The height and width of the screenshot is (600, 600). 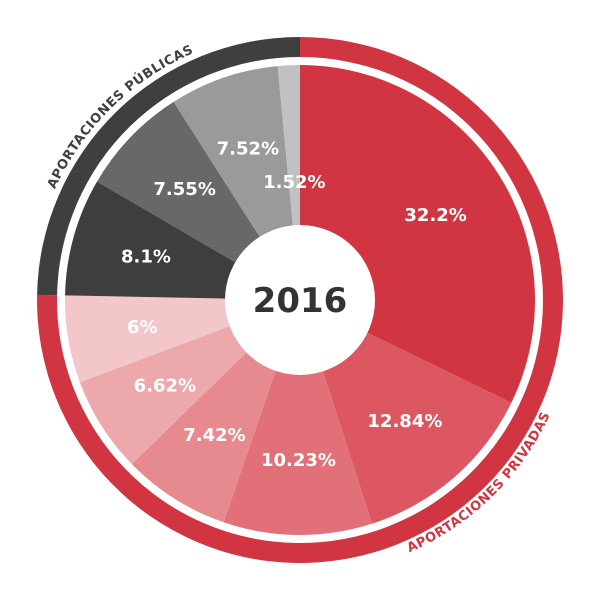 What do you see at coordinates (435, 215) in the screenshot?
I see `slice-label: 32.2%` at bounding box center [435, 215].